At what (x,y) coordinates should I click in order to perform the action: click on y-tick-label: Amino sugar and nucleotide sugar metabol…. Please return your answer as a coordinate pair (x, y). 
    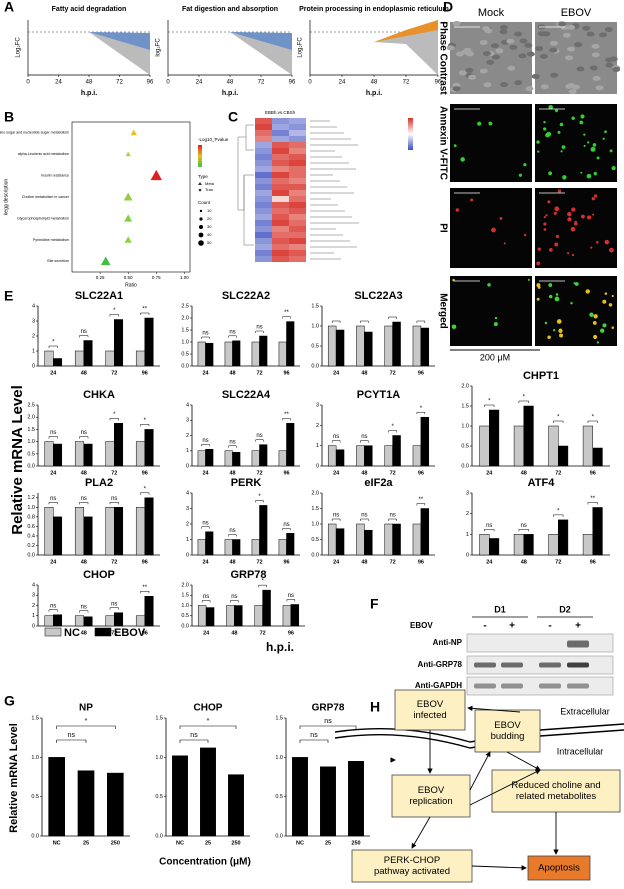
    Looking at the image, I should click on (34, 133).